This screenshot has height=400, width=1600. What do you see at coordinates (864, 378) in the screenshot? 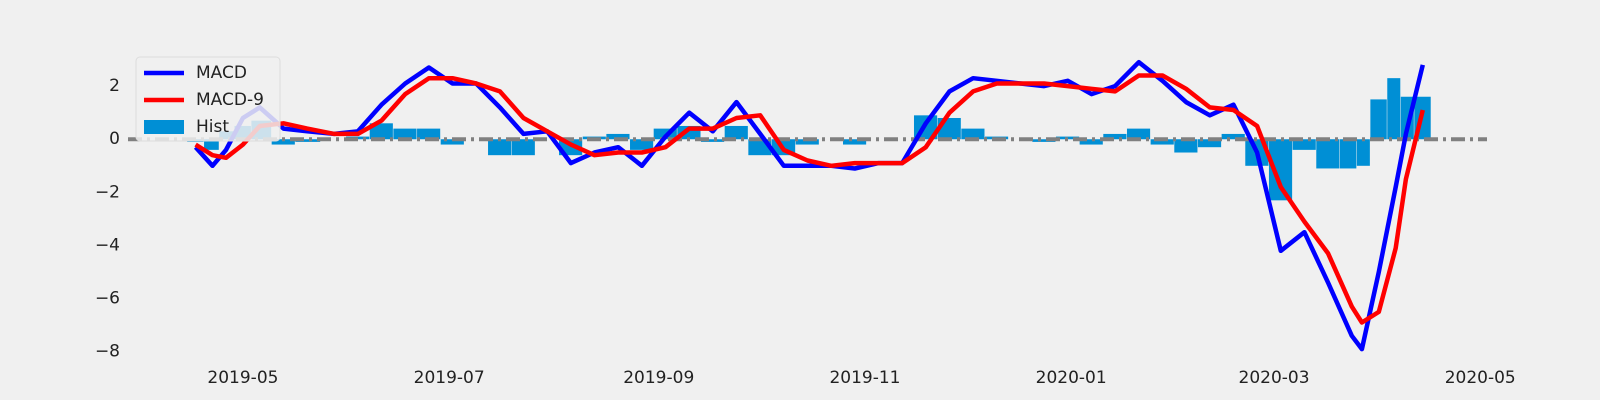
I see `x-tick-label: 2019-11` at bounding box center [864, 378].